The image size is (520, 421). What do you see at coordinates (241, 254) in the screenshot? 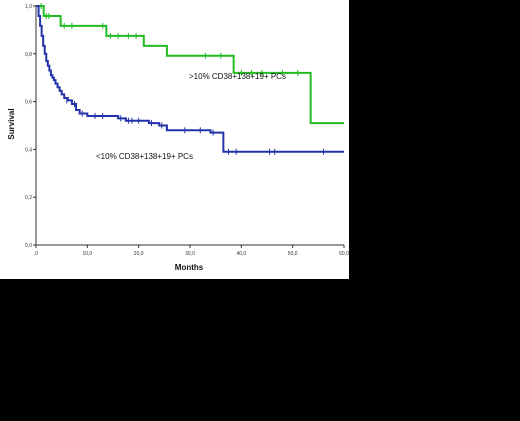
I see `x-tick-label: 40,0` at bounding box center [241, 254].